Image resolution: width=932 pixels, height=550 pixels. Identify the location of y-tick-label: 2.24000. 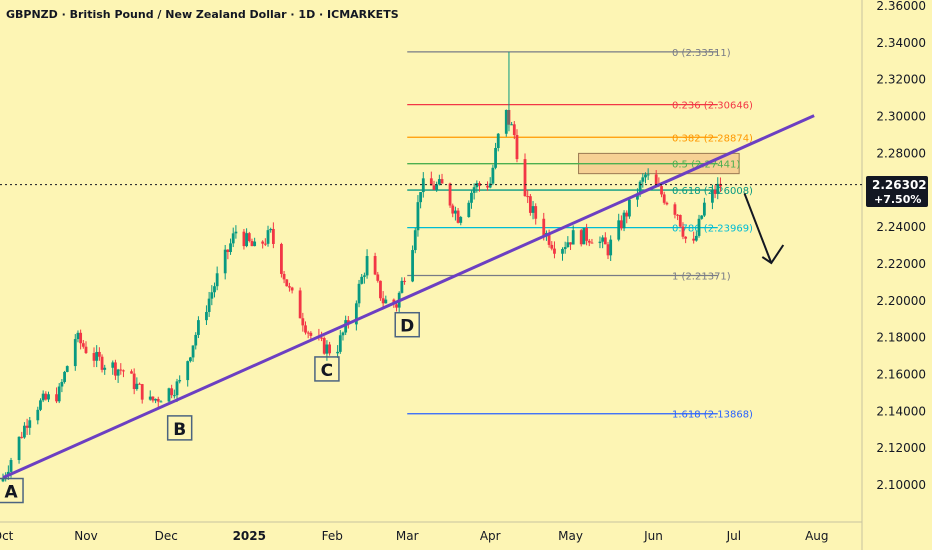
(901, 227).